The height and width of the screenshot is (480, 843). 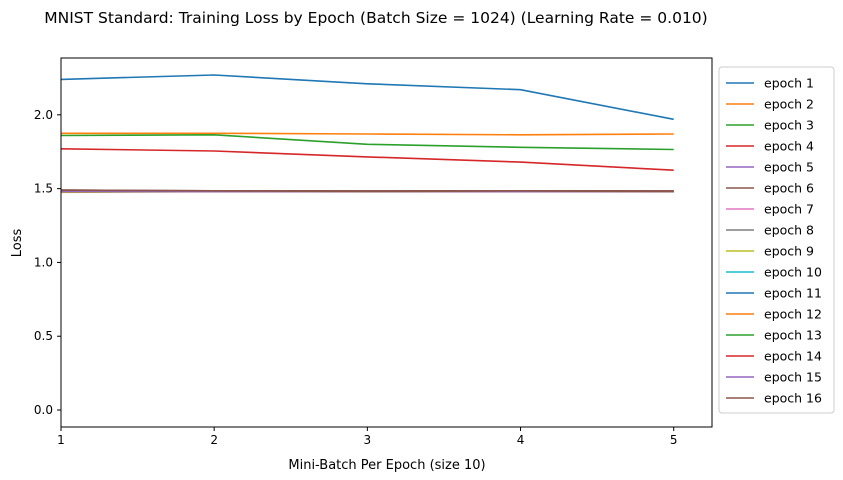 I want to click on legend-label: epoch 1, so click(x=789, y=83).